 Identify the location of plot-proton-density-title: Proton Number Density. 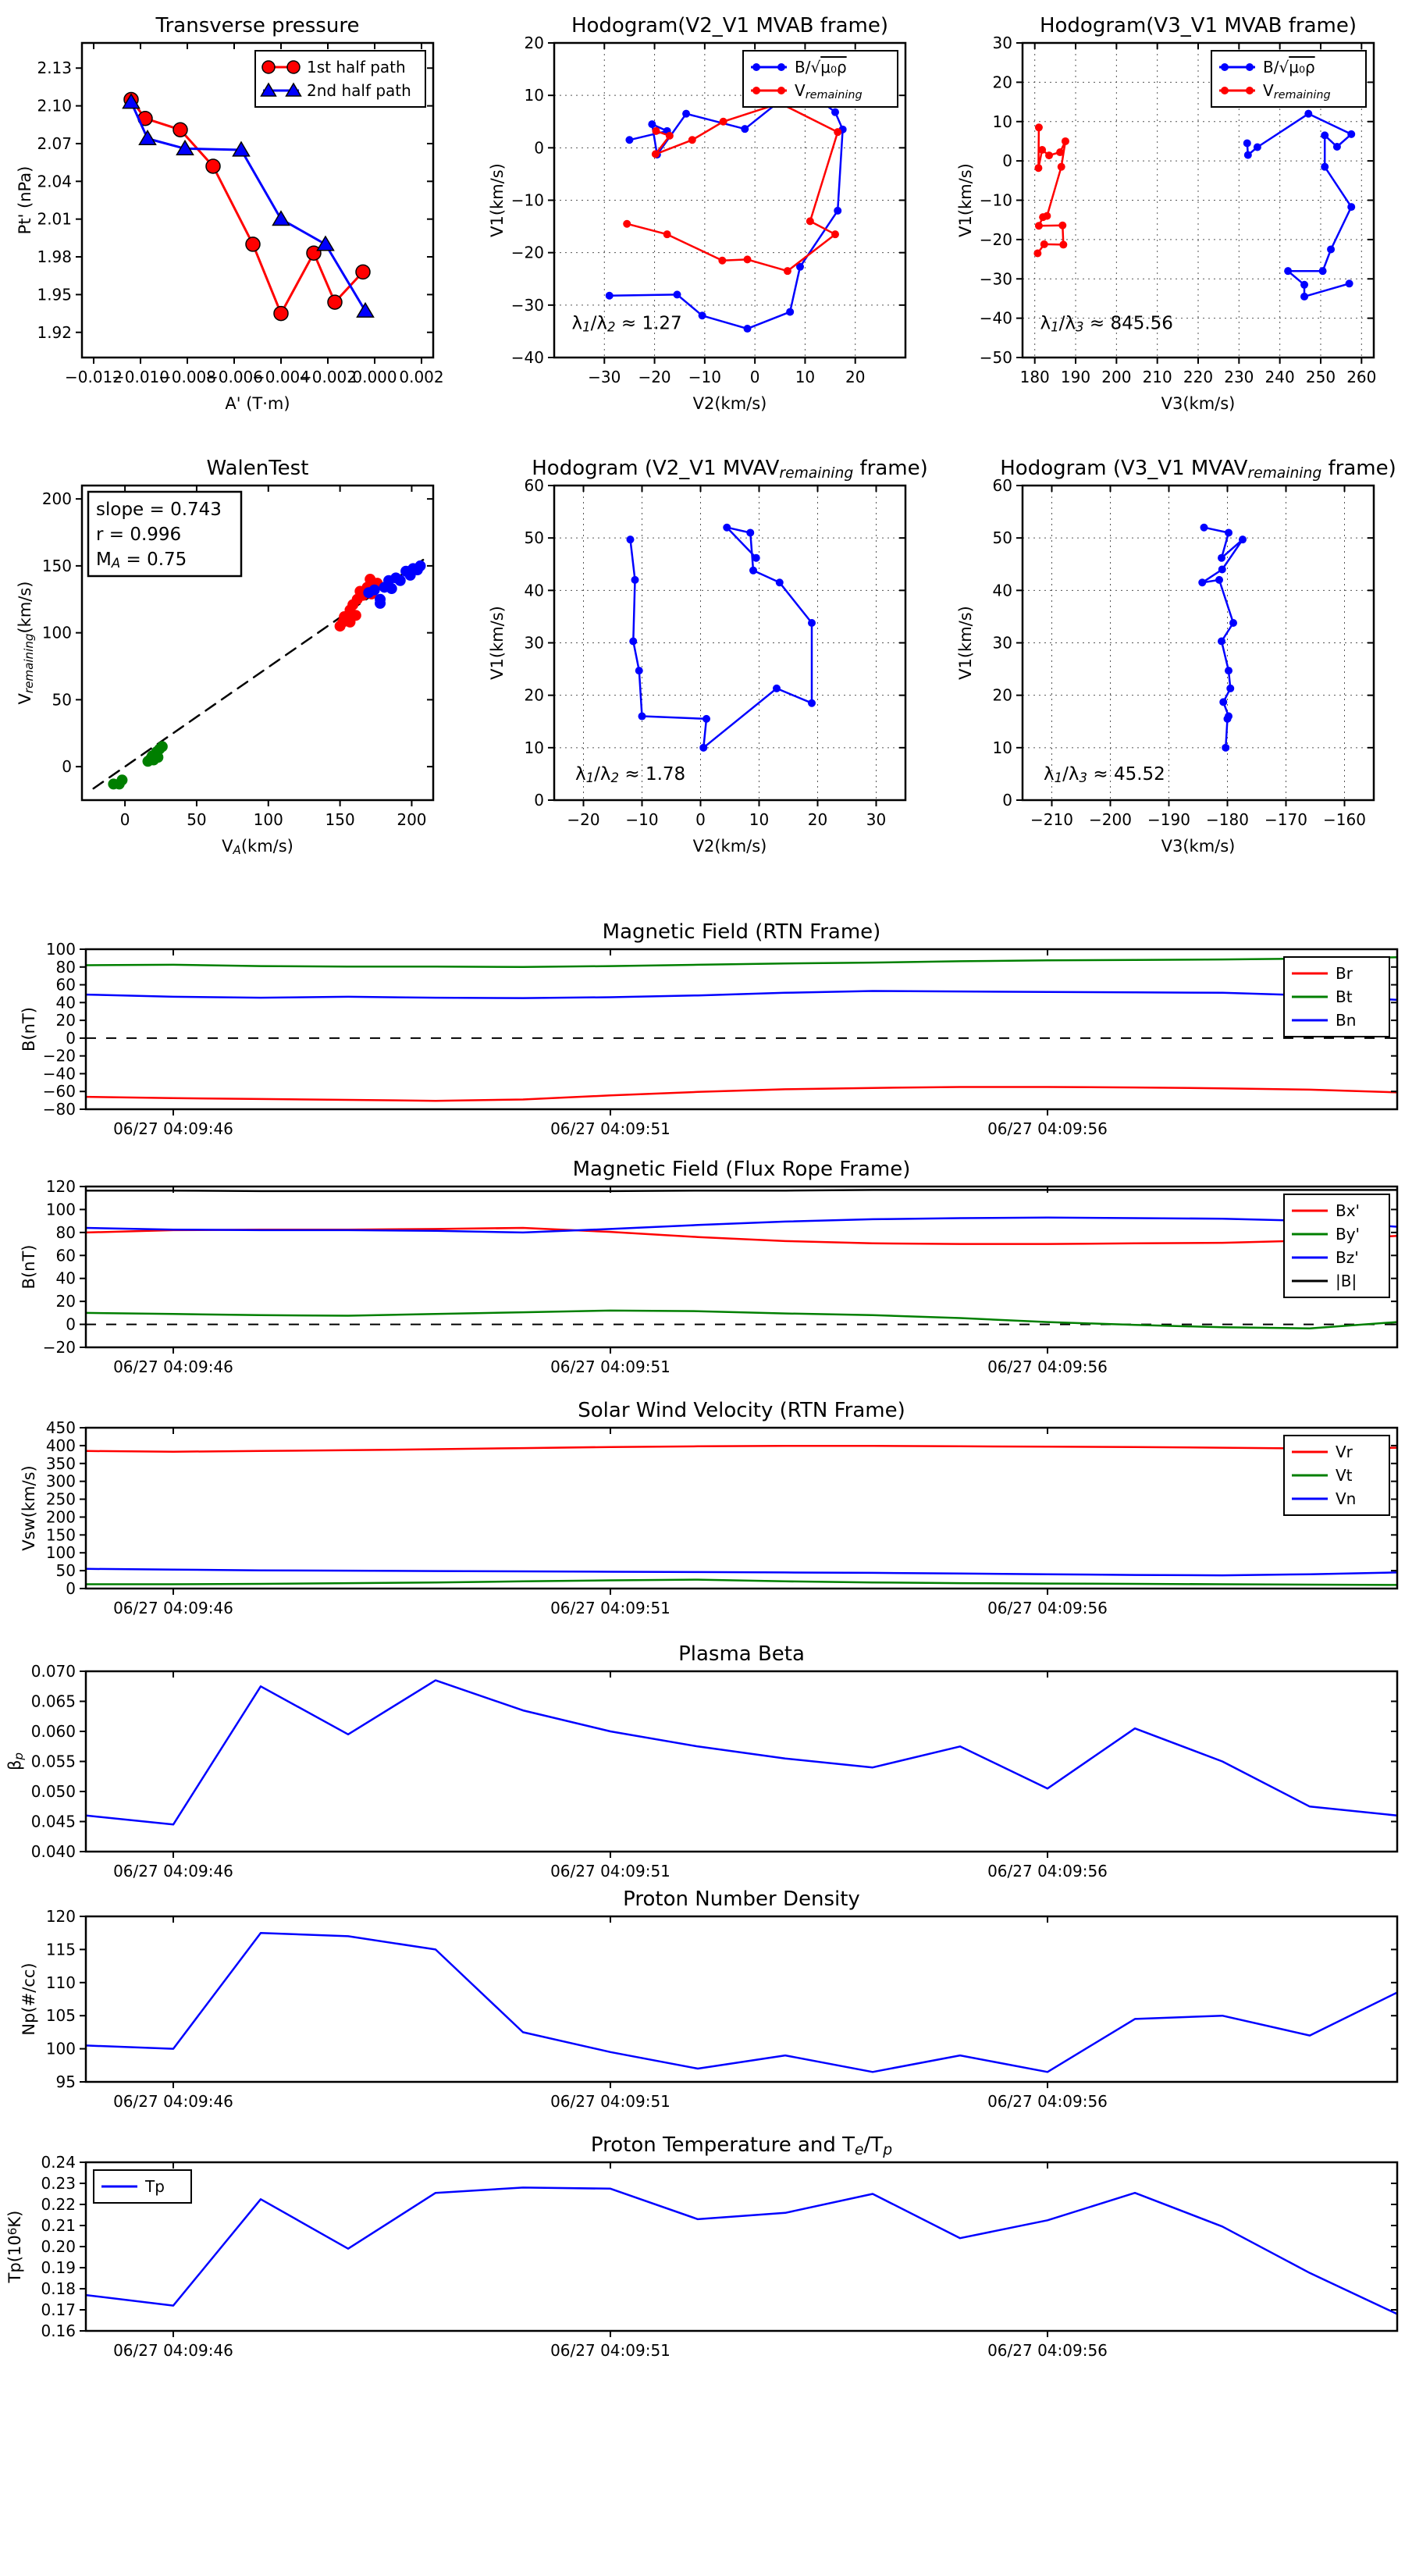
(742, 1899).